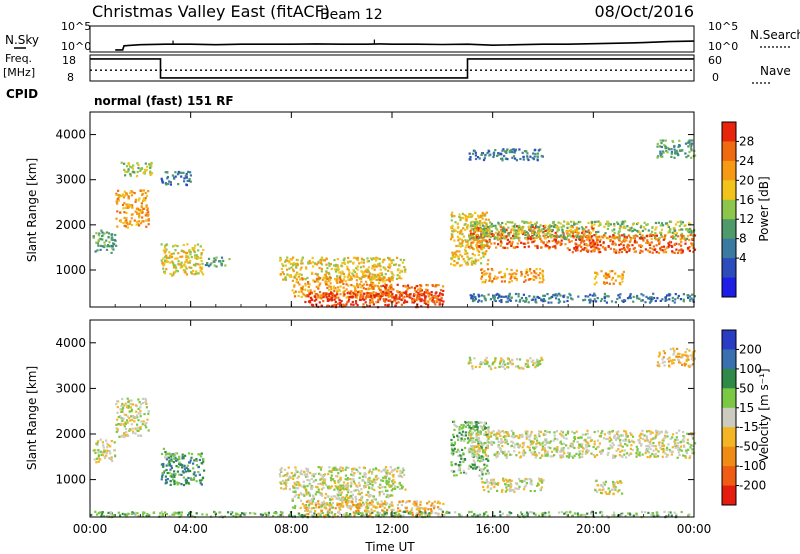 Image resolution: width=800 pixels, height=554 pixels. What do you see at coordinates (746, 180) in the screenshot?
I see `colorbar-tick-label: 20` at bounding box center [746, 180].